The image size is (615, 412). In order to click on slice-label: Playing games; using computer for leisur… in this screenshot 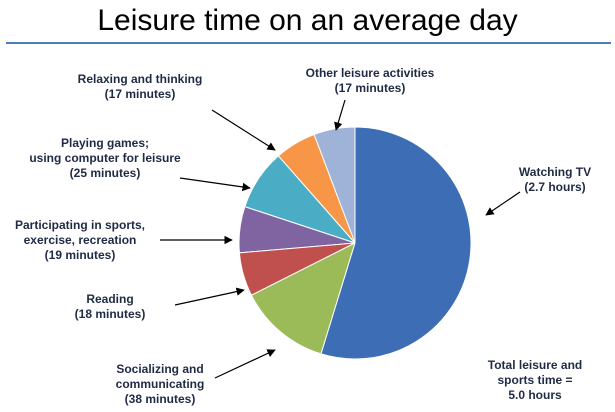, I will do `click(105, 158)`.